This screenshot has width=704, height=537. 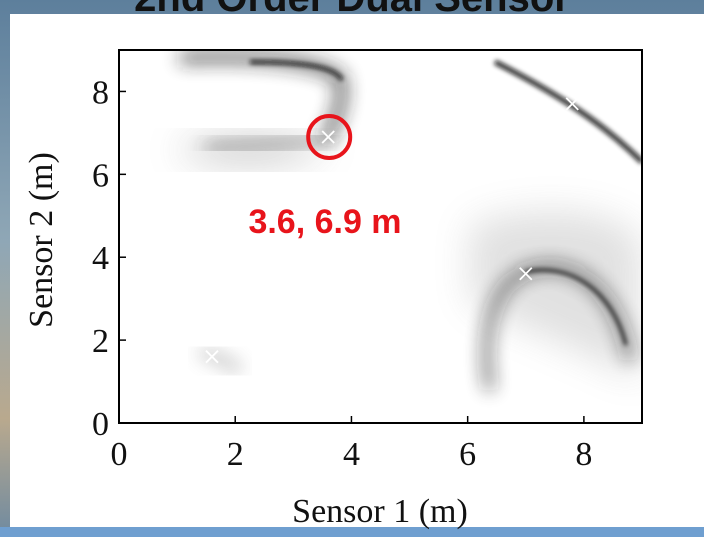 I want to click on x-tick-label: 0, so click(x=119, y=454).